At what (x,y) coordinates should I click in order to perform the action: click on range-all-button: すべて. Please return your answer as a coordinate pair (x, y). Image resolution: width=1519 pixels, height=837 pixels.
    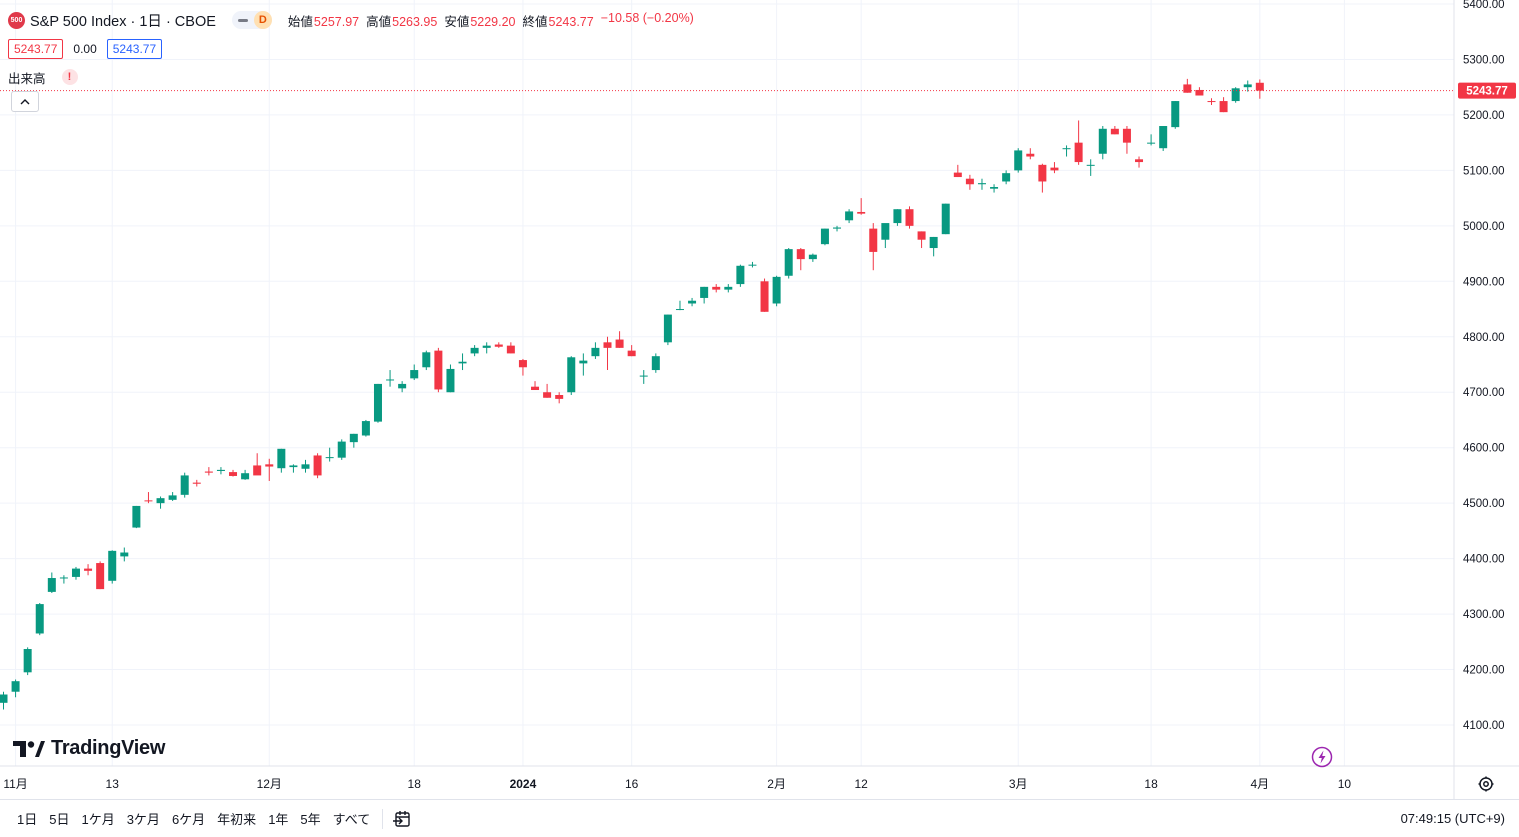
    Looking at the image, I should click on (351, 819).